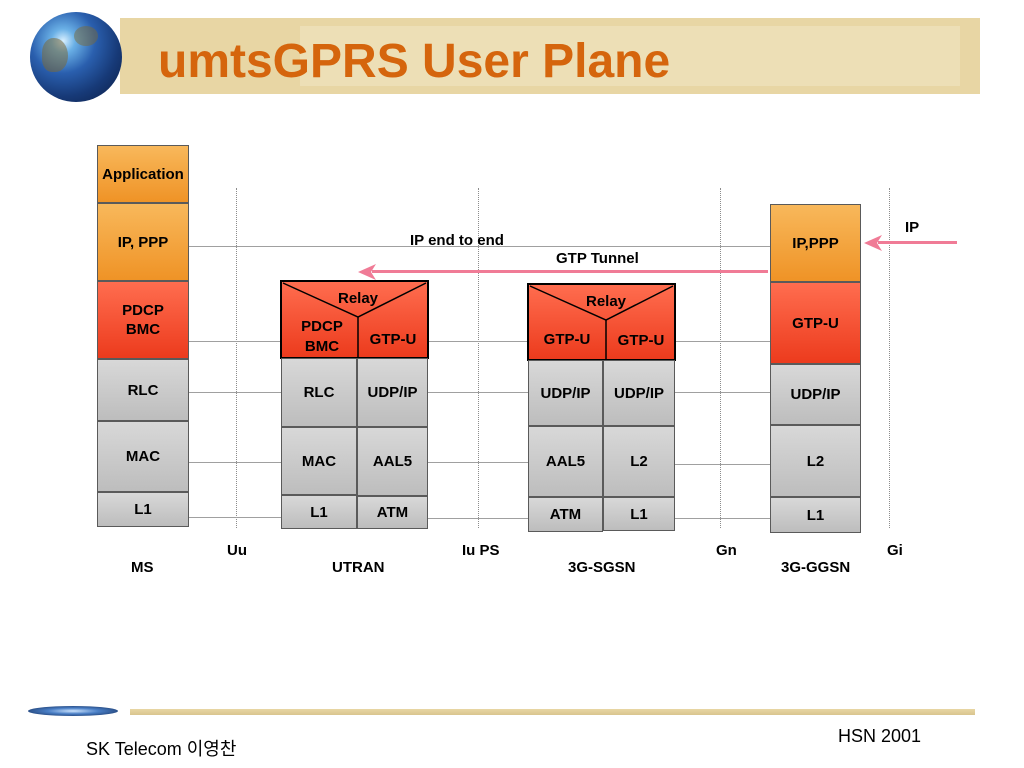  What do you see at coordinates (392, 392) in the screenshot?
I see `utran-udpip-layer: UDP/IP` at bounding box center [392, 392].